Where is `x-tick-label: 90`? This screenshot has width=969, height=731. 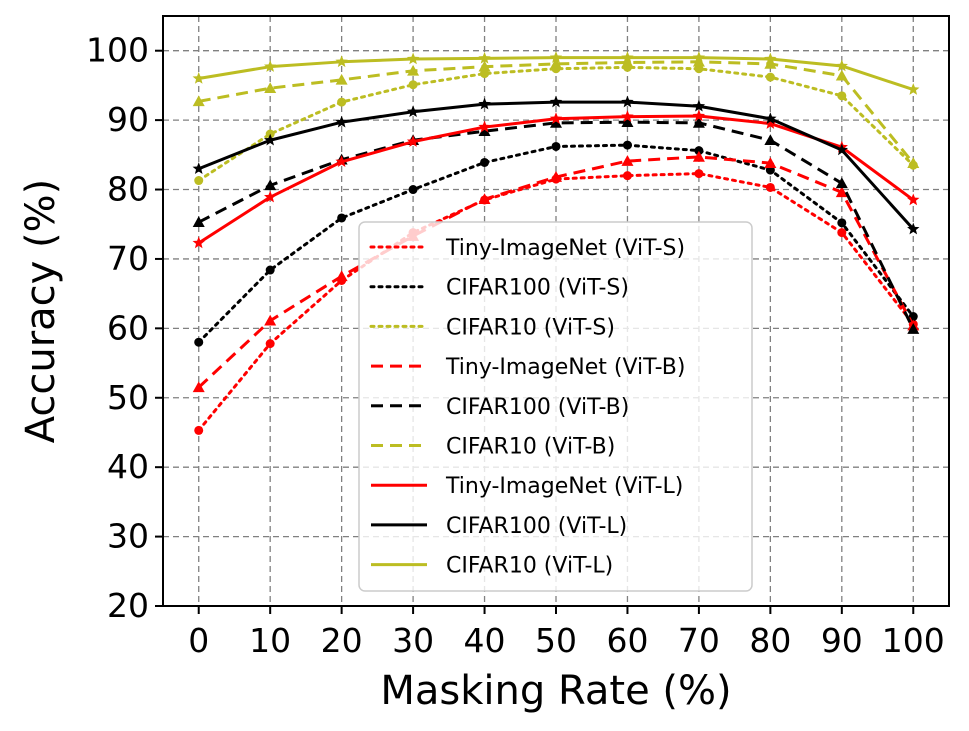
x-tick-label: 90 is located at coordinates (842, 640).